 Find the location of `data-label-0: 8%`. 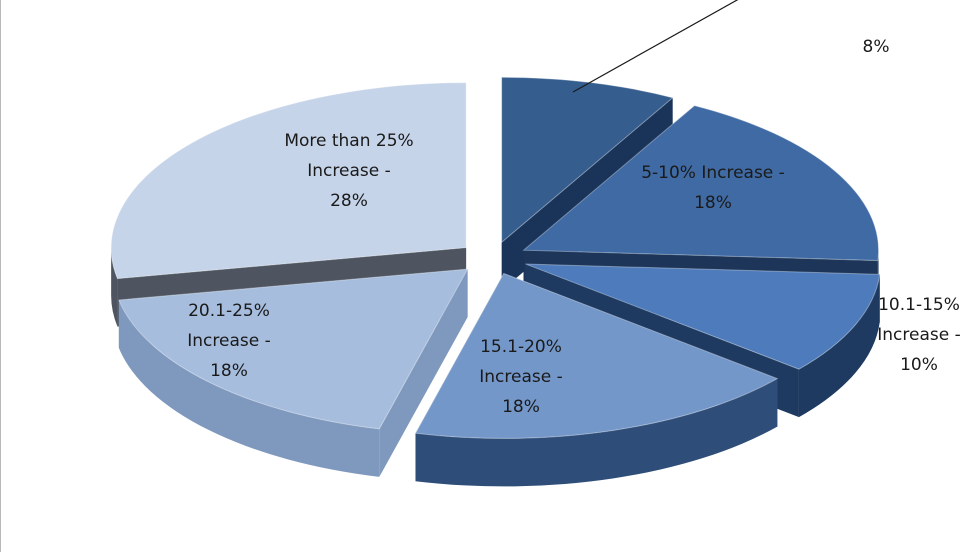

data-label-0: 8% is located at coordinates (876, 47).